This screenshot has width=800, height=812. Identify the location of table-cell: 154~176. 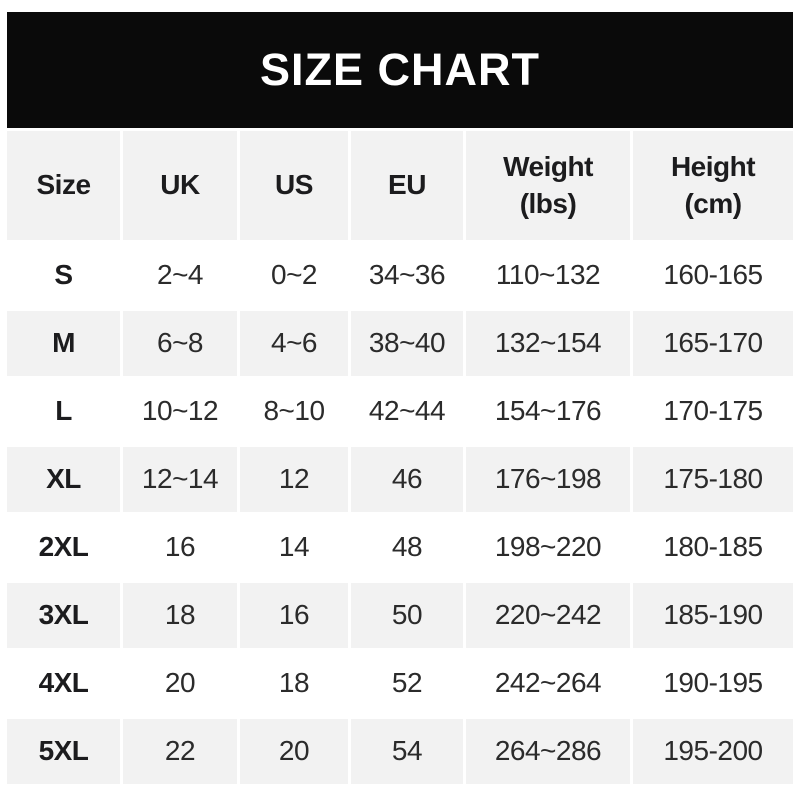
(548, 411).